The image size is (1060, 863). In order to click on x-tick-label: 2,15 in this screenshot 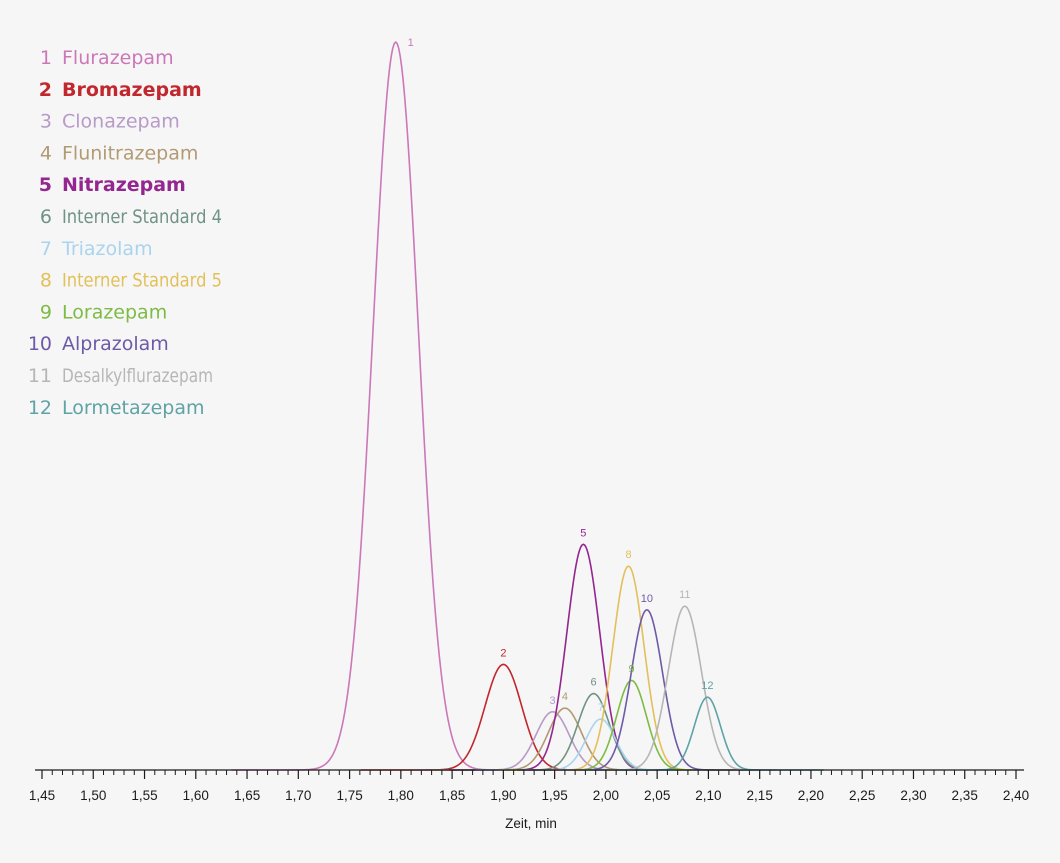, I will do `click(760, 795)`.